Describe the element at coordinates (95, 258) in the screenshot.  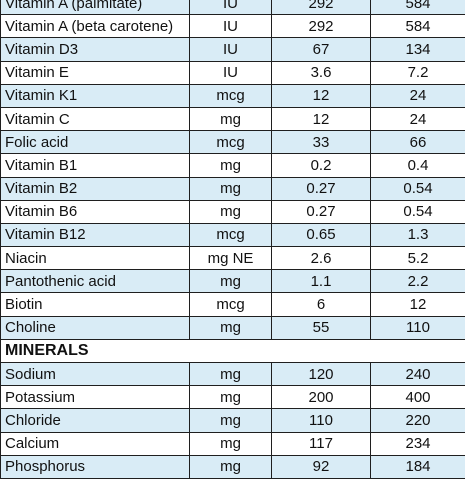
I see `nutrient-name: Niacin` at that location.